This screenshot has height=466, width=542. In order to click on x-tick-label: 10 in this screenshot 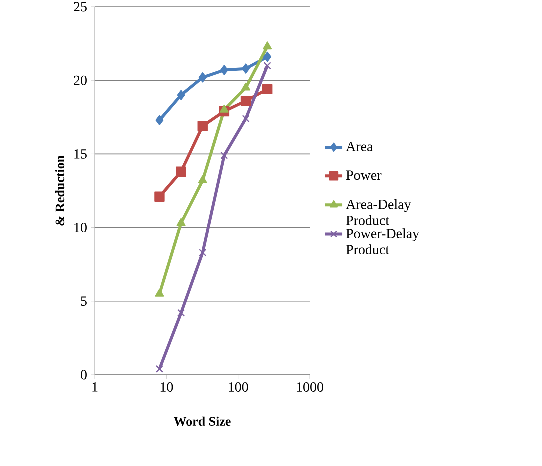, I will do `click(167, 387)`.